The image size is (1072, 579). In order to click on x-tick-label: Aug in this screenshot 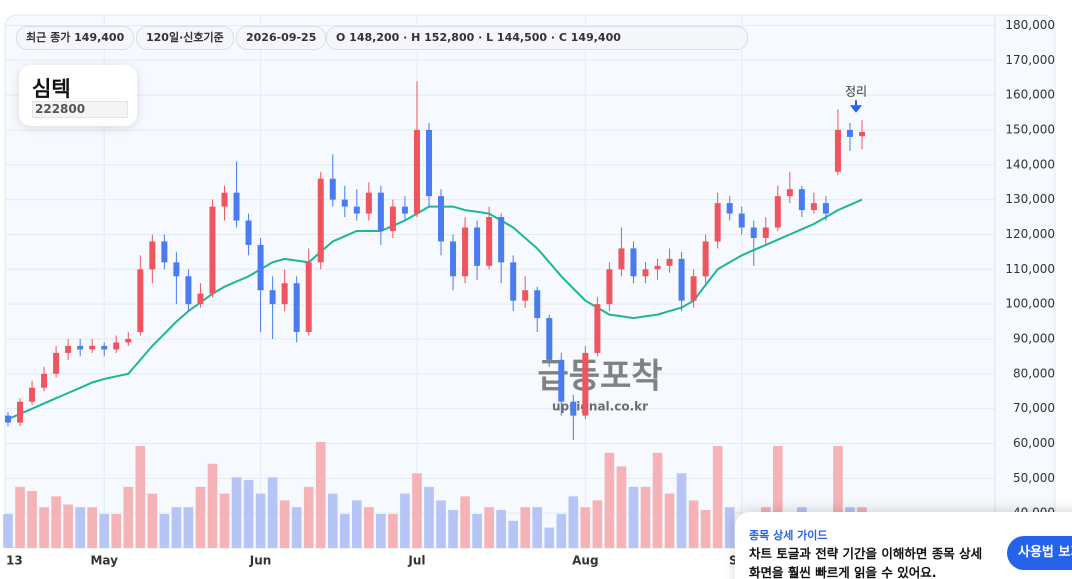, I will do `click(585, 561)`.